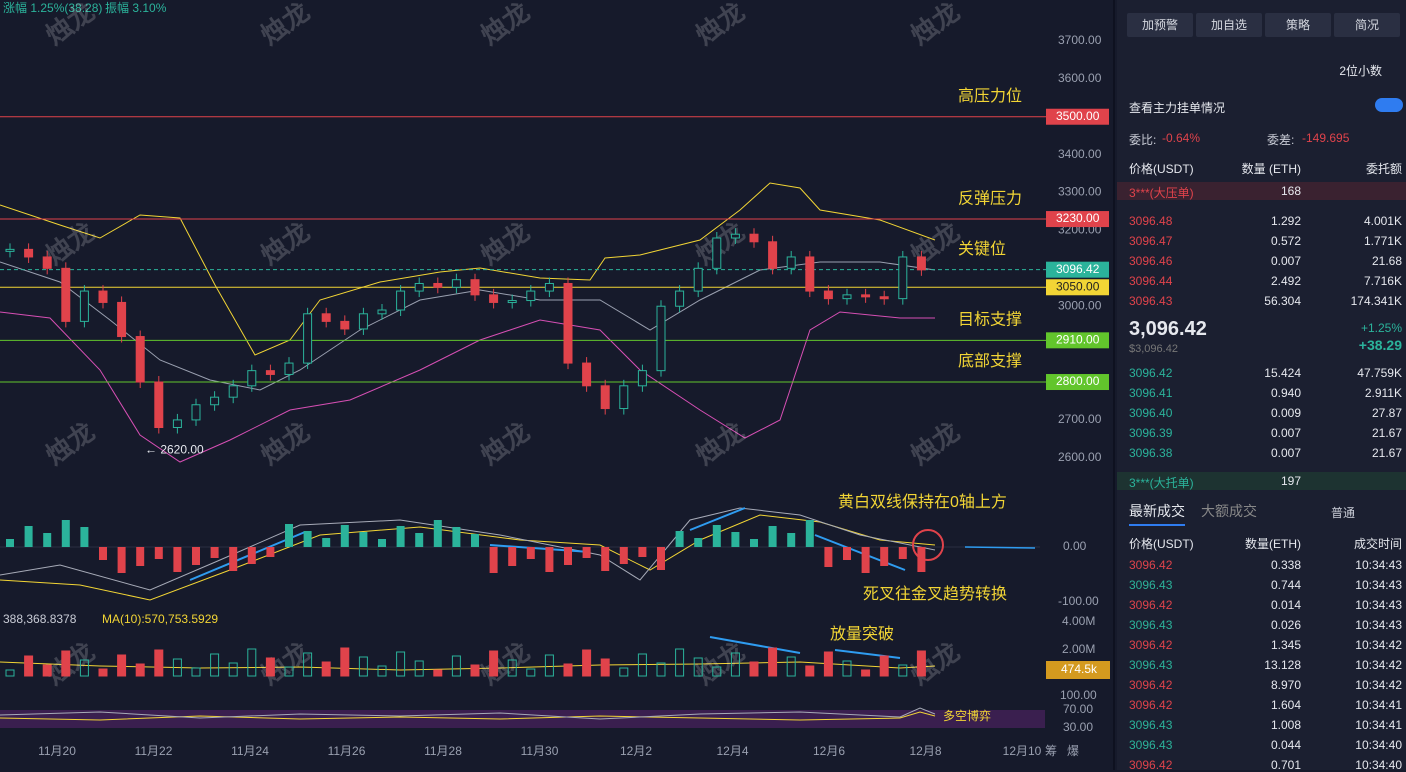 This screenshot has width=1406, height=772. Describe the element at coordinates (1285, 221) in the screenshot. I see `ask-row: 1.292` at that location.